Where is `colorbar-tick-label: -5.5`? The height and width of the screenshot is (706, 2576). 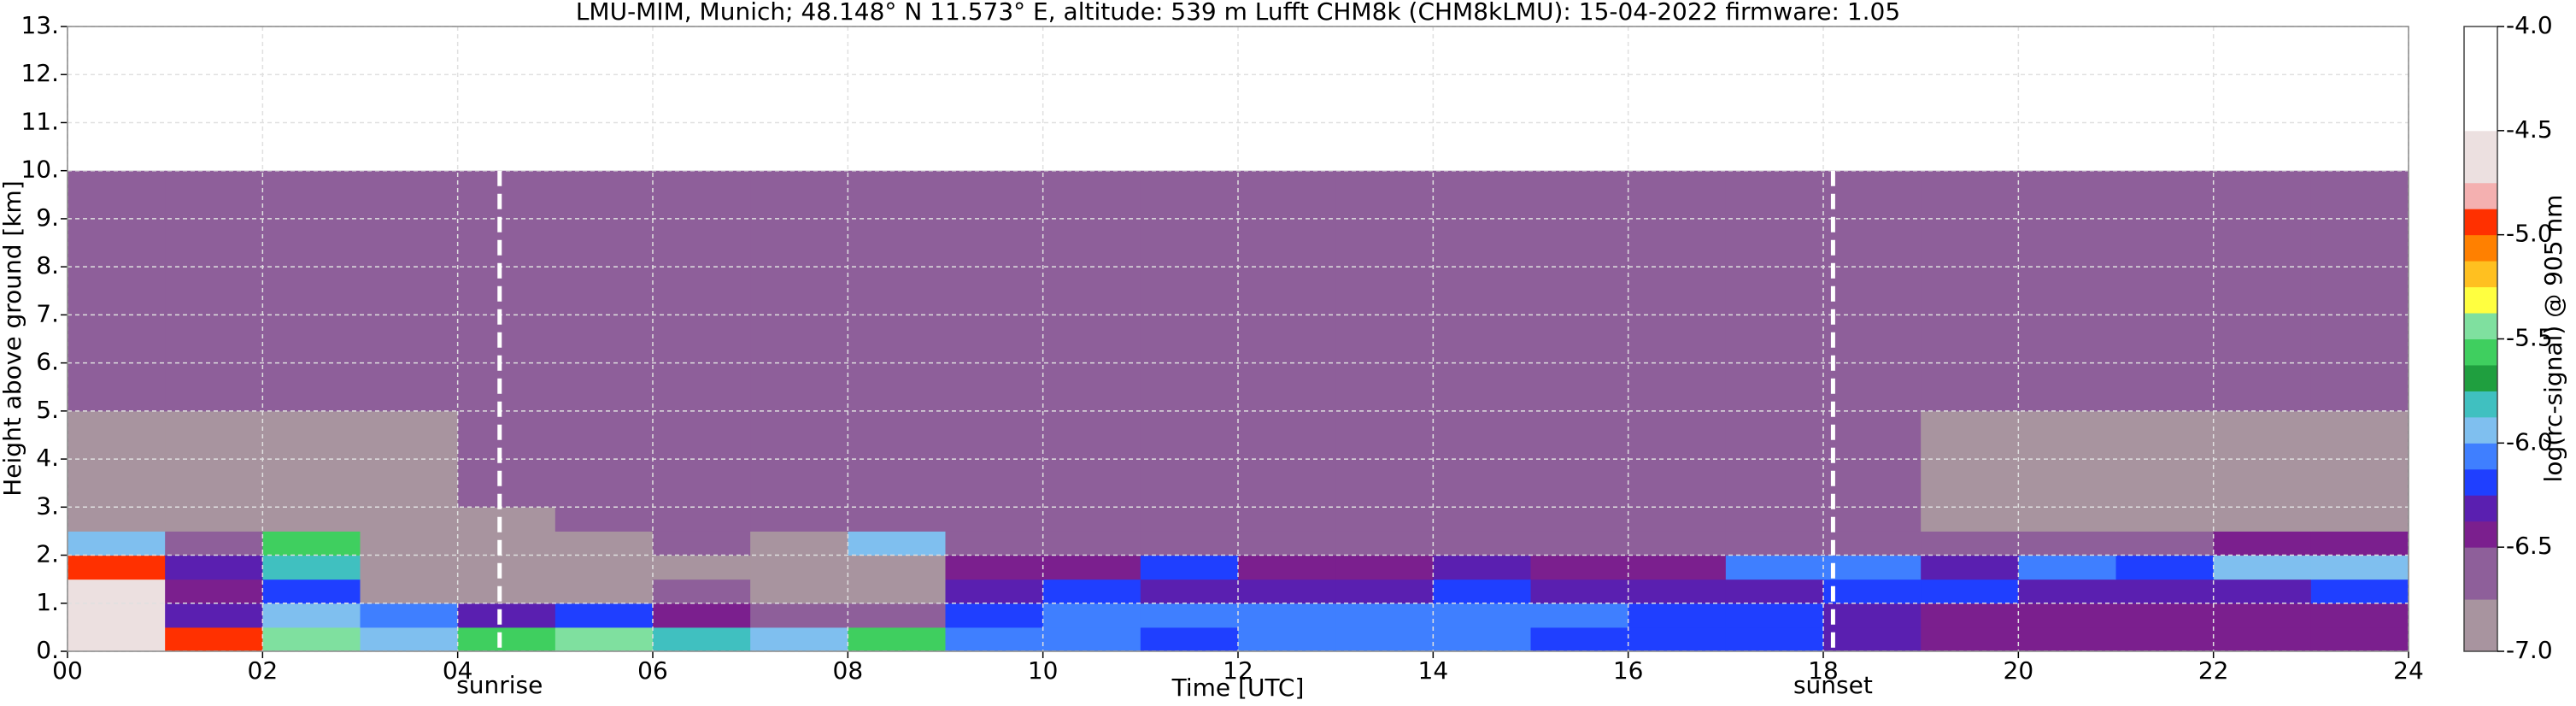
colorbar-tick-label: -5.5 is located at coordinates (2529, 338).